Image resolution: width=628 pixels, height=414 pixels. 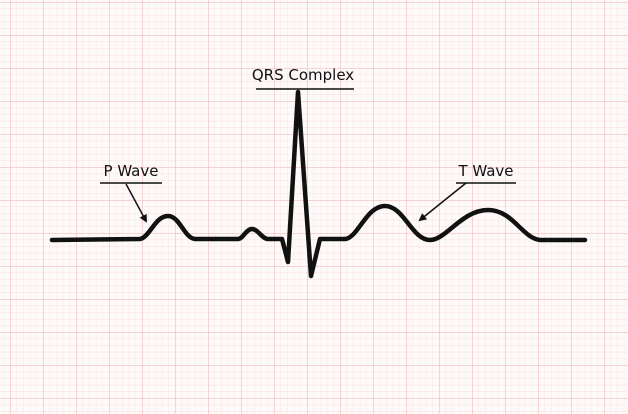 I want to click on p-wave-label: P Wave, so click(x=131, y=171).